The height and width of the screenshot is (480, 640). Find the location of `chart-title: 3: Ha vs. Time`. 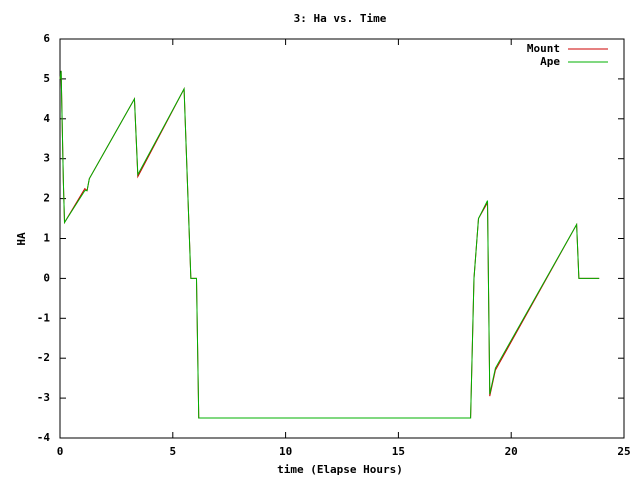

chart-title: 3: Ha vs. Time is located at coordinates (340, 18).